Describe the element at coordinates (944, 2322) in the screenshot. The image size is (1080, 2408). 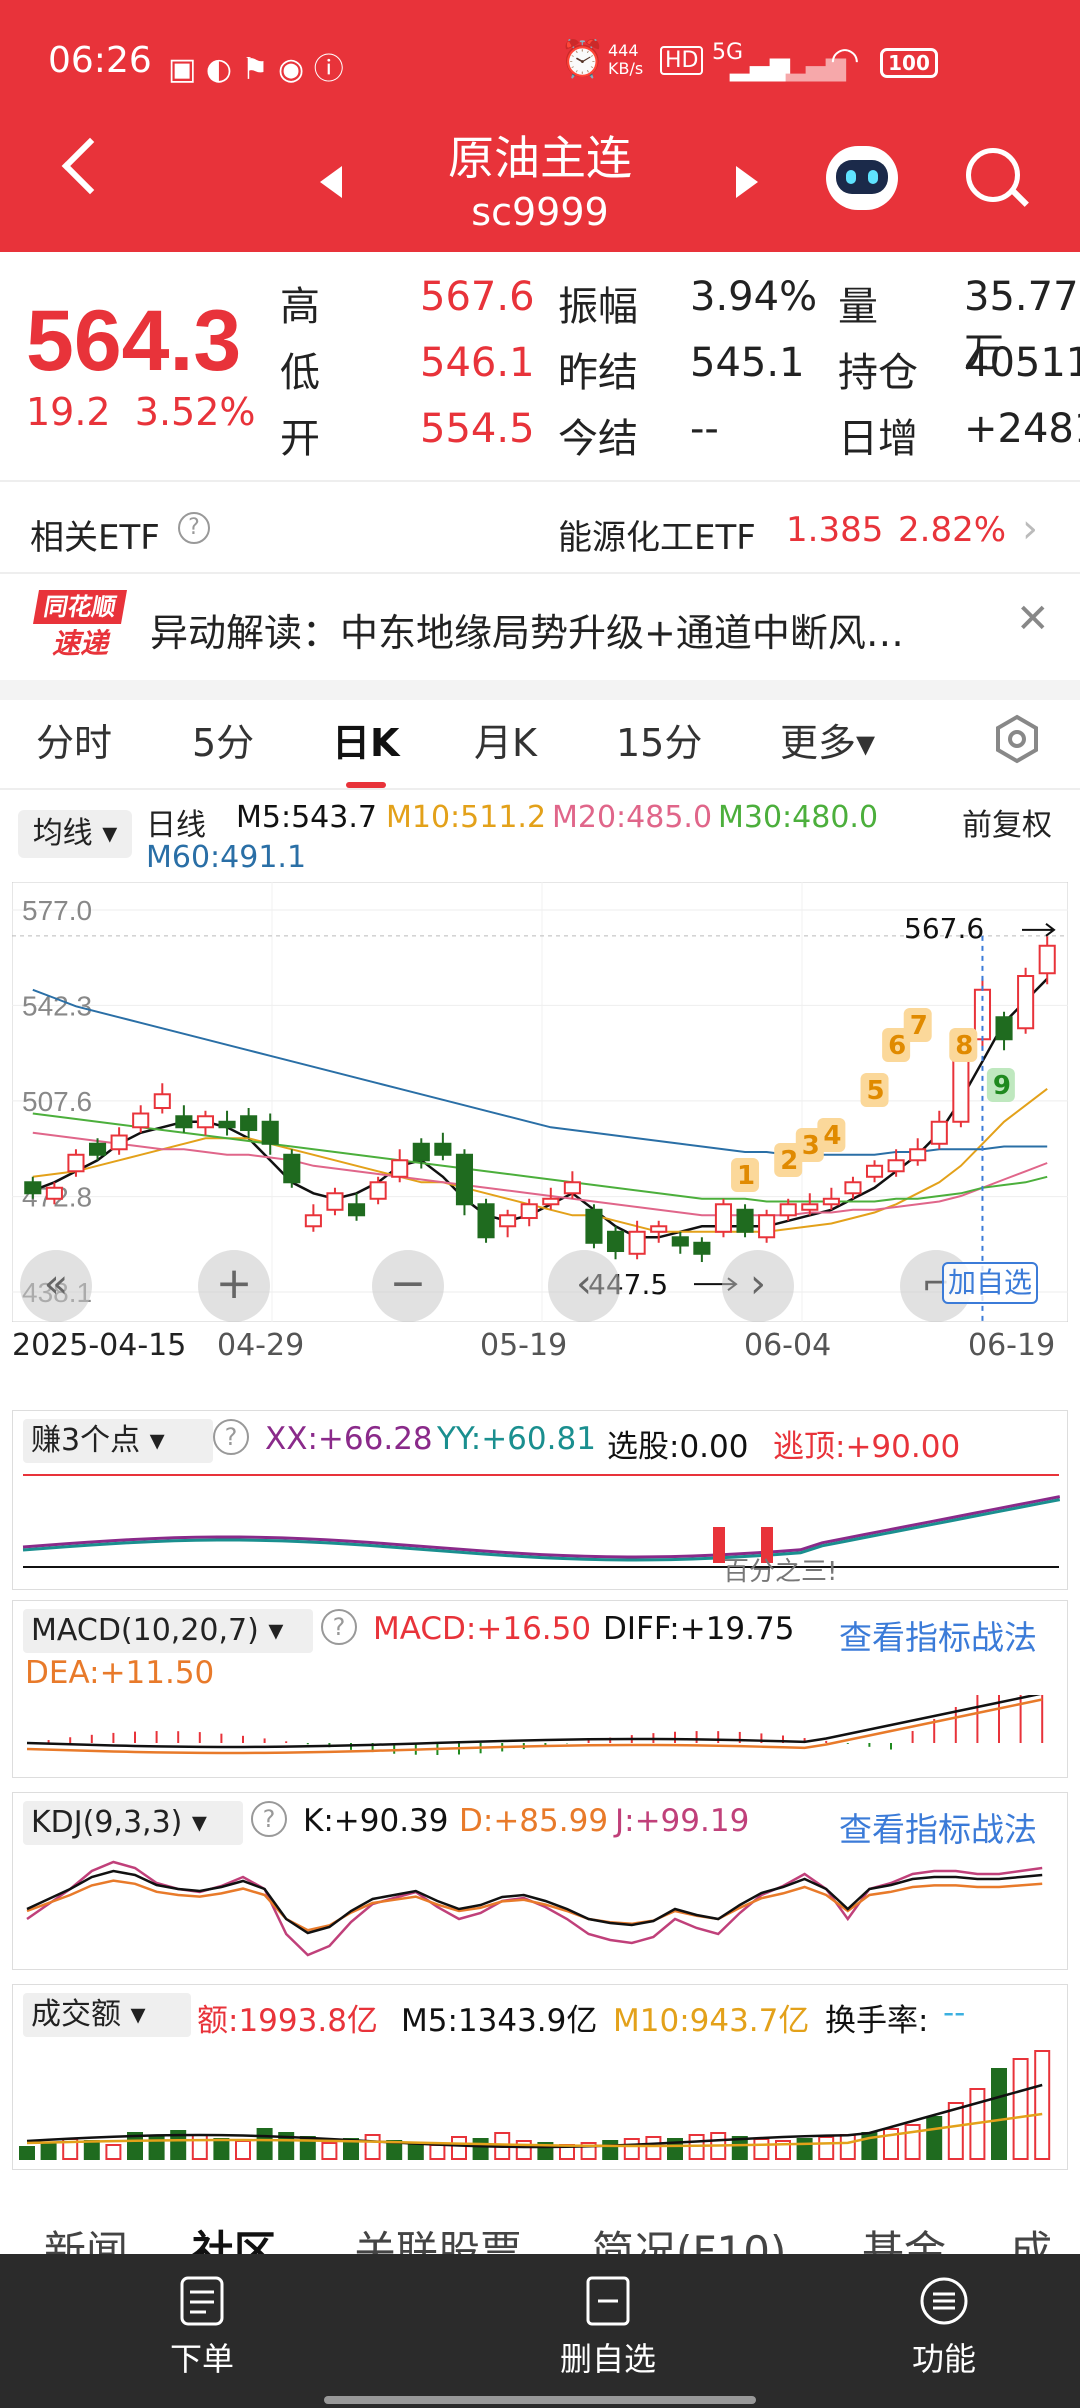
I see `functions-button: 功能` at that location.